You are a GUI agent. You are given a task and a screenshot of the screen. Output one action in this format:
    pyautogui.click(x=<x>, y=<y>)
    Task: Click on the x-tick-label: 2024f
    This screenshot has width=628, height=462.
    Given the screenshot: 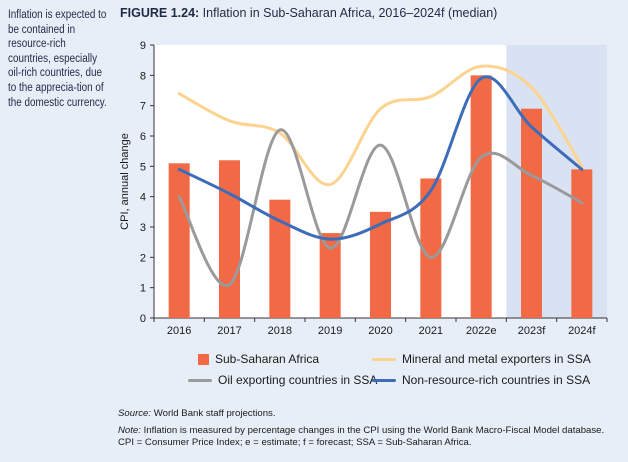 What is the action you would take?
    pyautogui.click(x=582, y=331)
    